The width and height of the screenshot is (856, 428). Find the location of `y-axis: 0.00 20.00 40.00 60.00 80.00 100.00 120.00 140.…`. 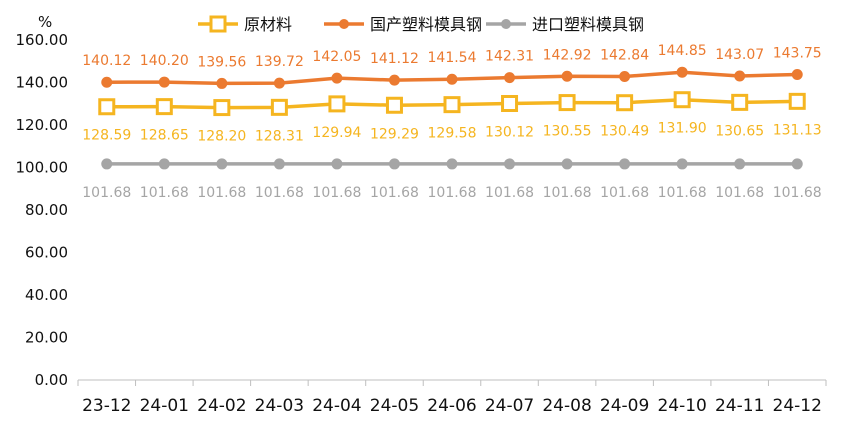

y-axis: 0.00 20.00 40.00 60.00 80.00 100.00 120.00 140.… is located at coordinates (42, 210).